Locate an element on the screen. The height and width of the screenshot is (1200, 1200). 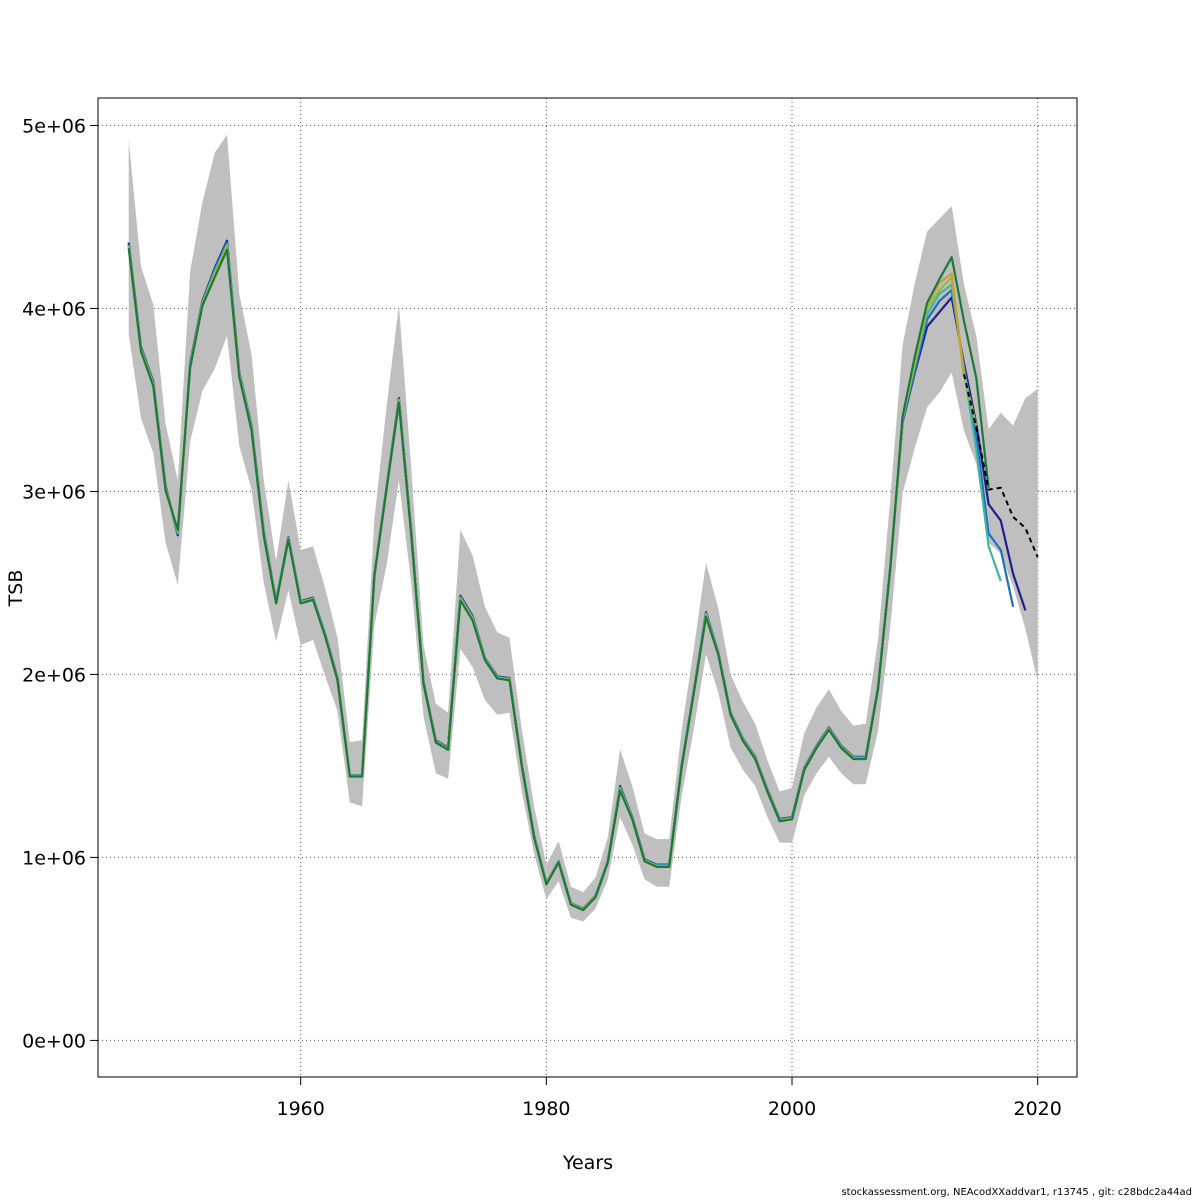
y-axis-title: TSB is located at coordinates (16, 589).